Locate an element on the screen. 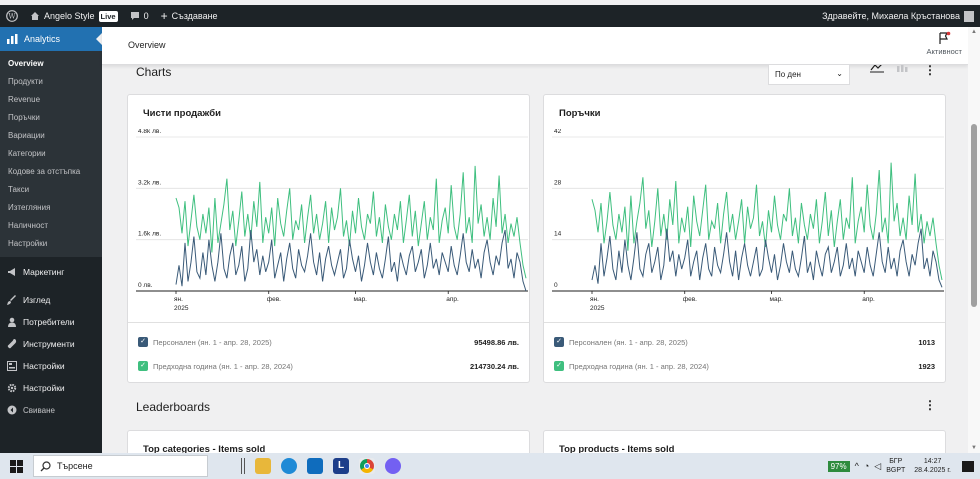  sidebar-item-users: Потребители is located at coordinates (51, 322).